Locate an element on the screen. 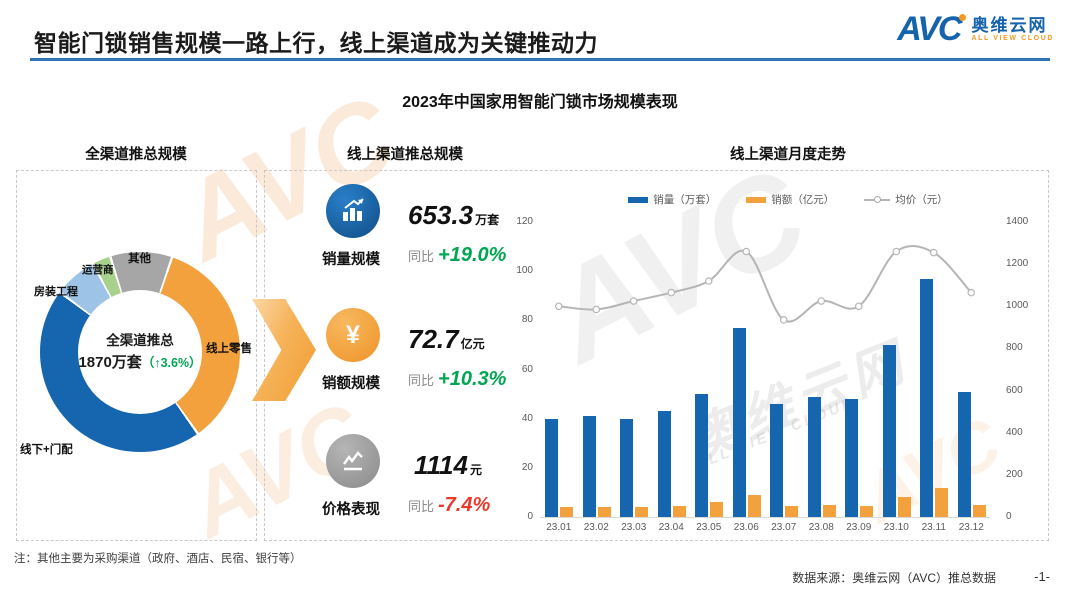  price-yoy: 同比 -7.4% is located at coordinates (449, 505).